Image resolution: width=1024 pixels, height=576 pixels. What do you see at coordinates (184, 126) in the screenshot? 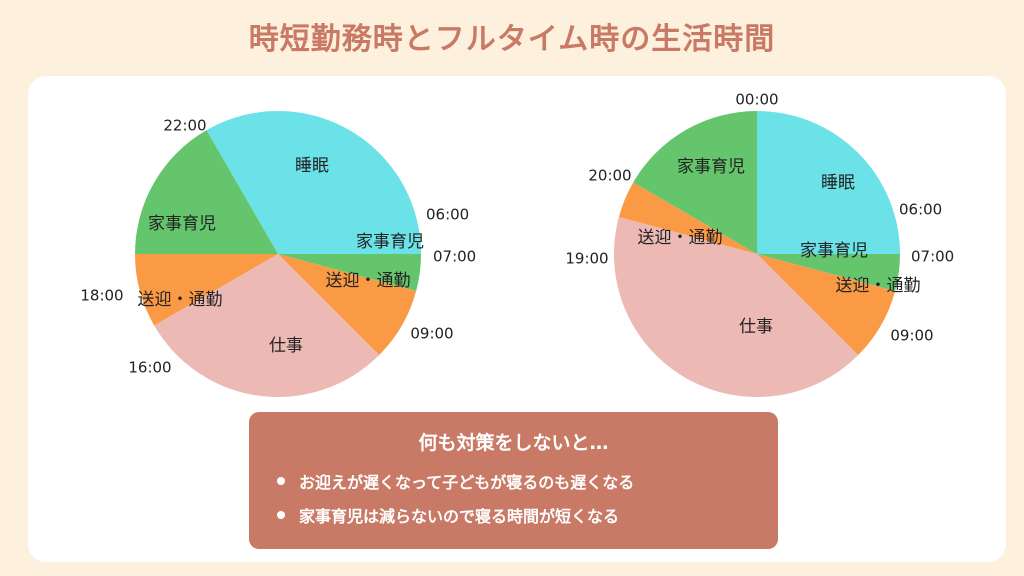
I see `time-label: 22:00` at bounding box center [184, 126].